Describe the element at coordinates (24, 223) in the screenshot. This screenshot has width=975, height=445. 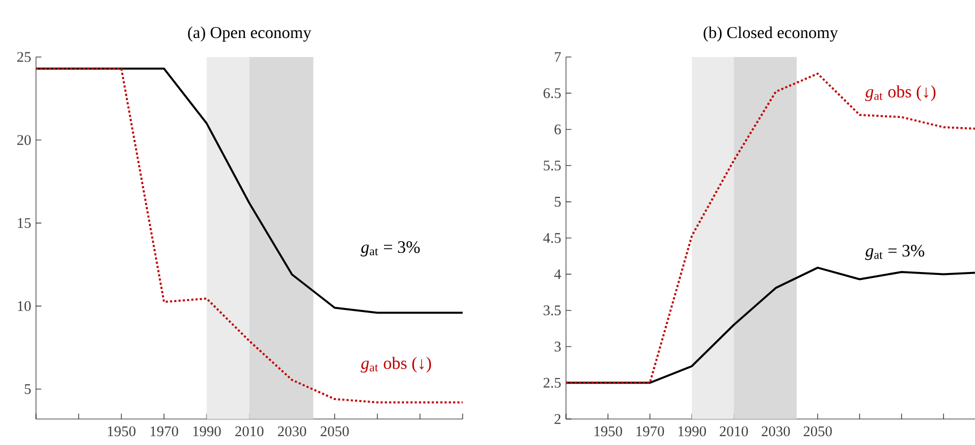
I see `y-tick-label: 15` at that location.